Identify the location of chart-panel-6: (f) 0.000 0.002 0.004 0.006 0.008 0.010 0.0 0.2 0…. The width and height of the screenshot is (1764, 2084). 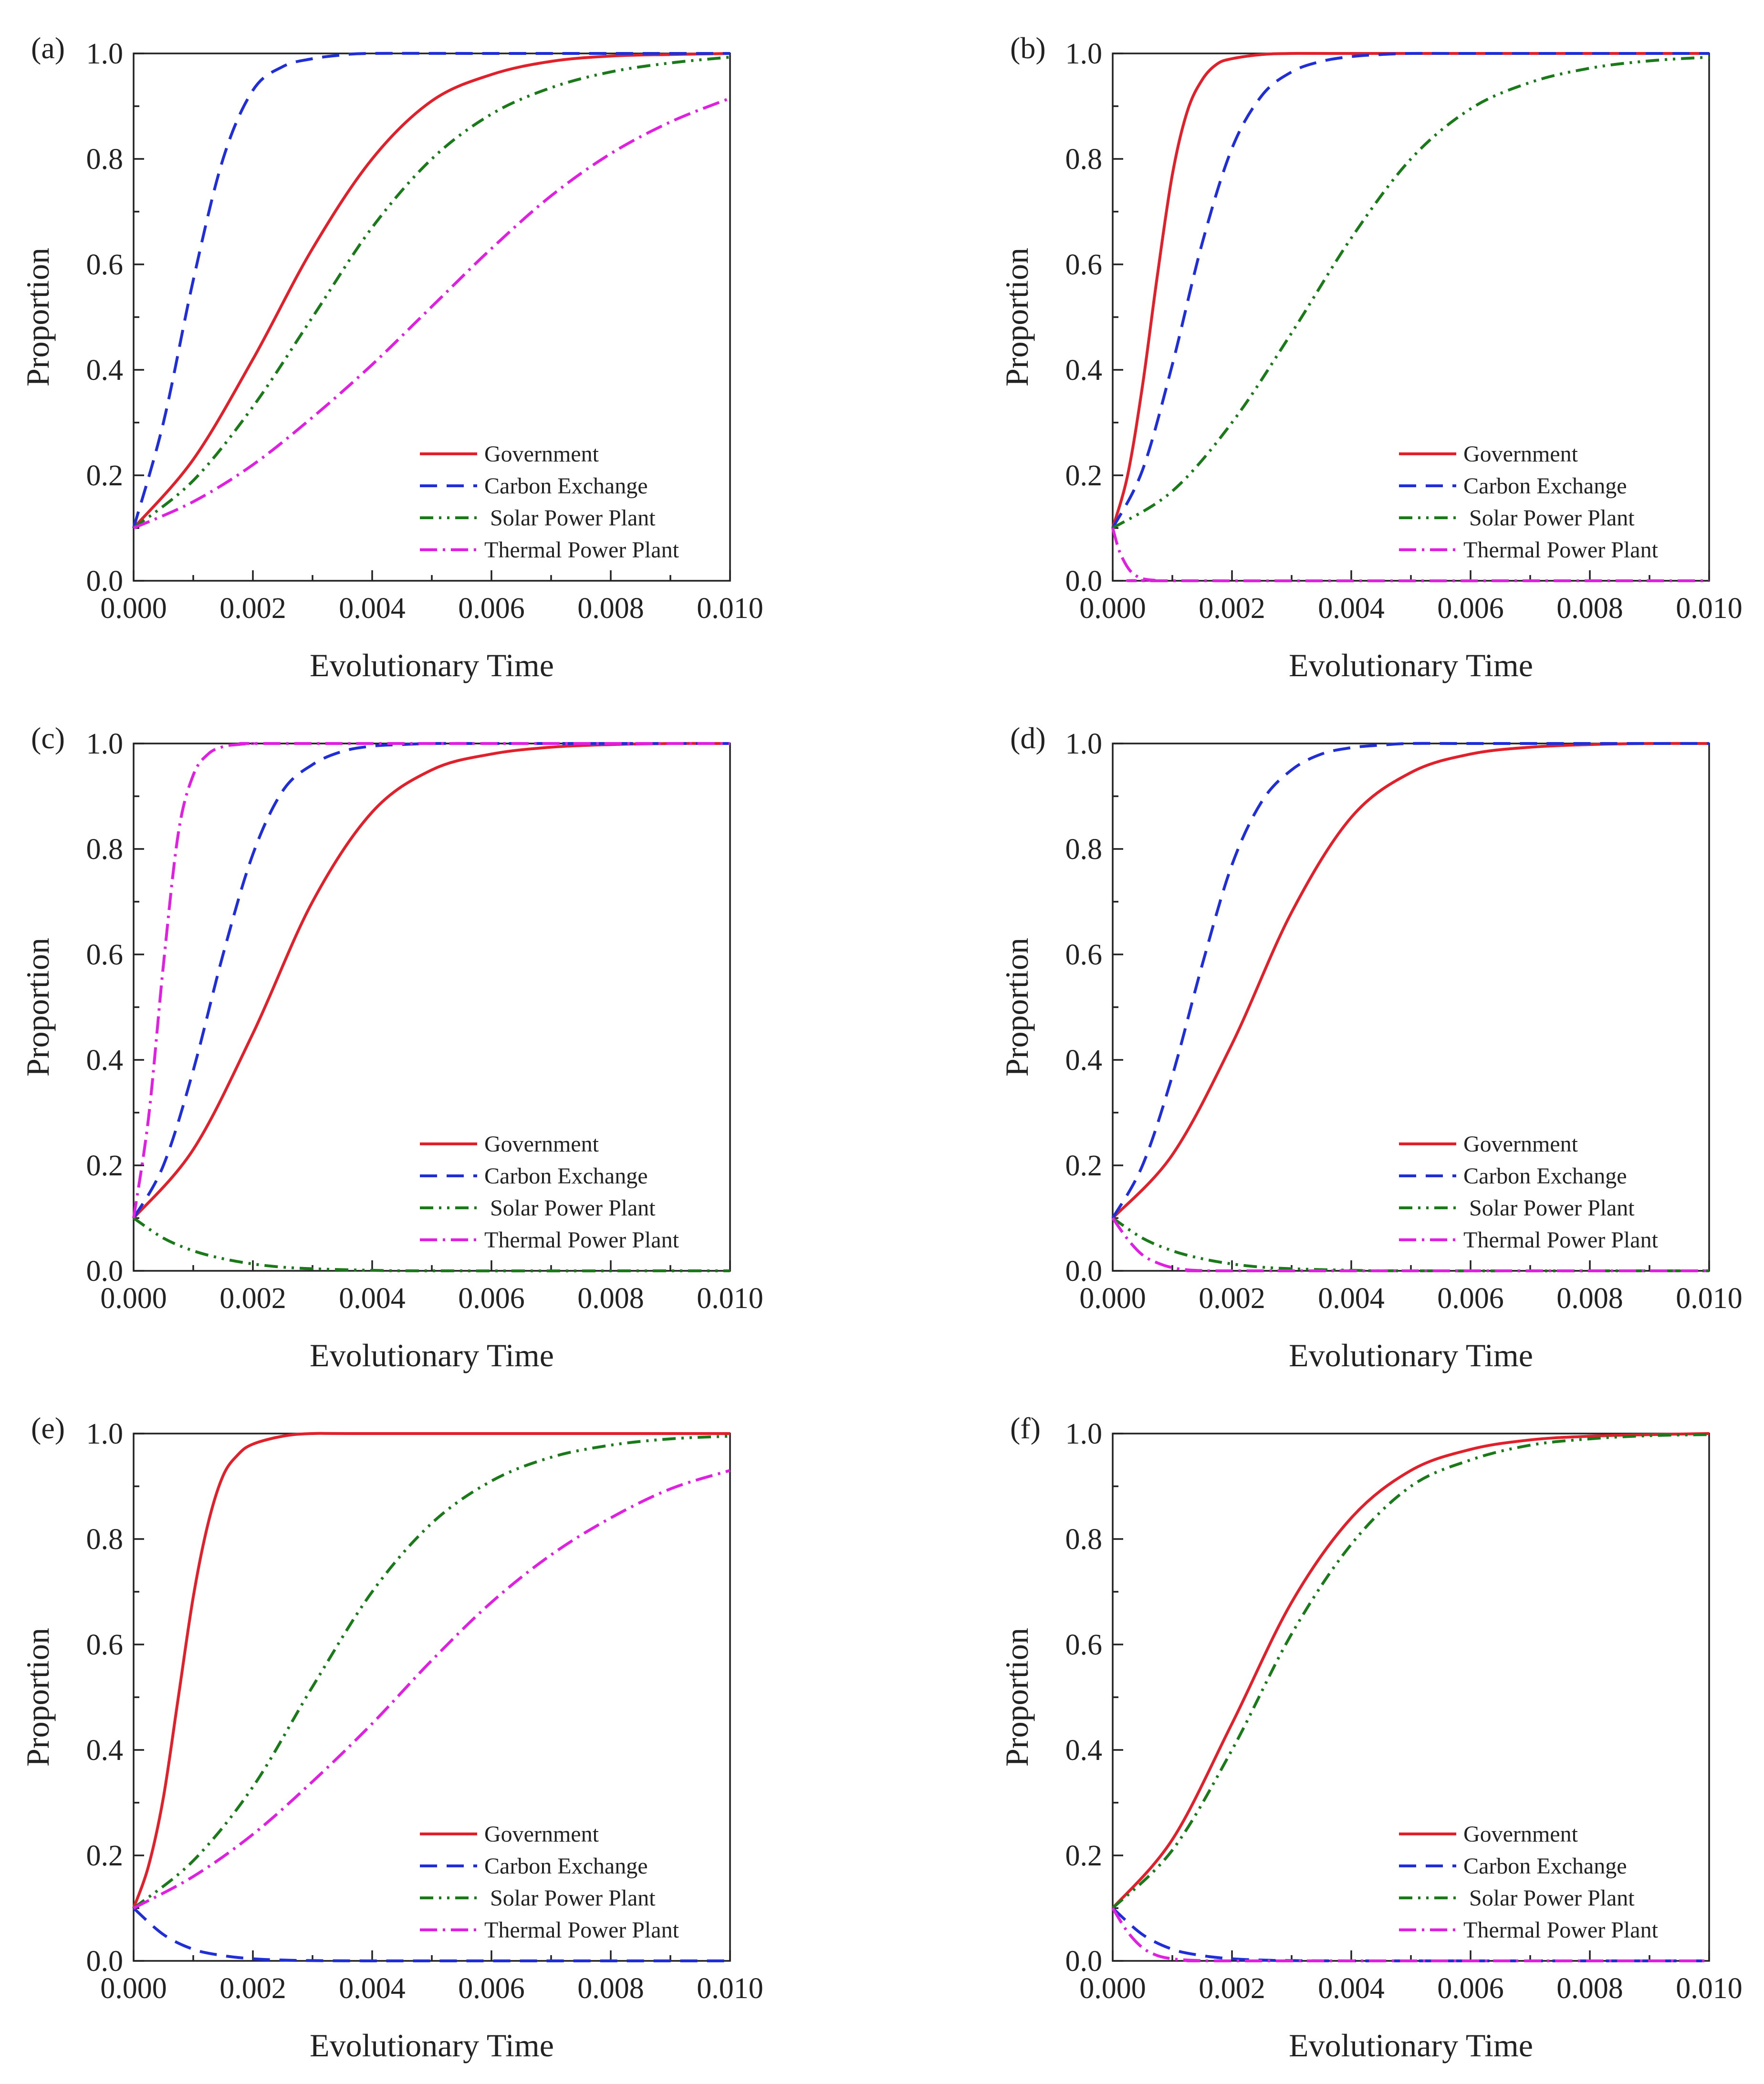
(1371, 1737).